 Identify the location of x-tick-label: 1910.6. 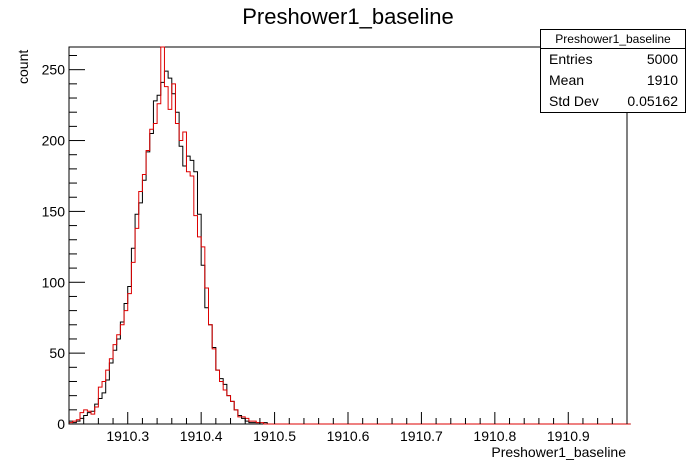
(348, 436).